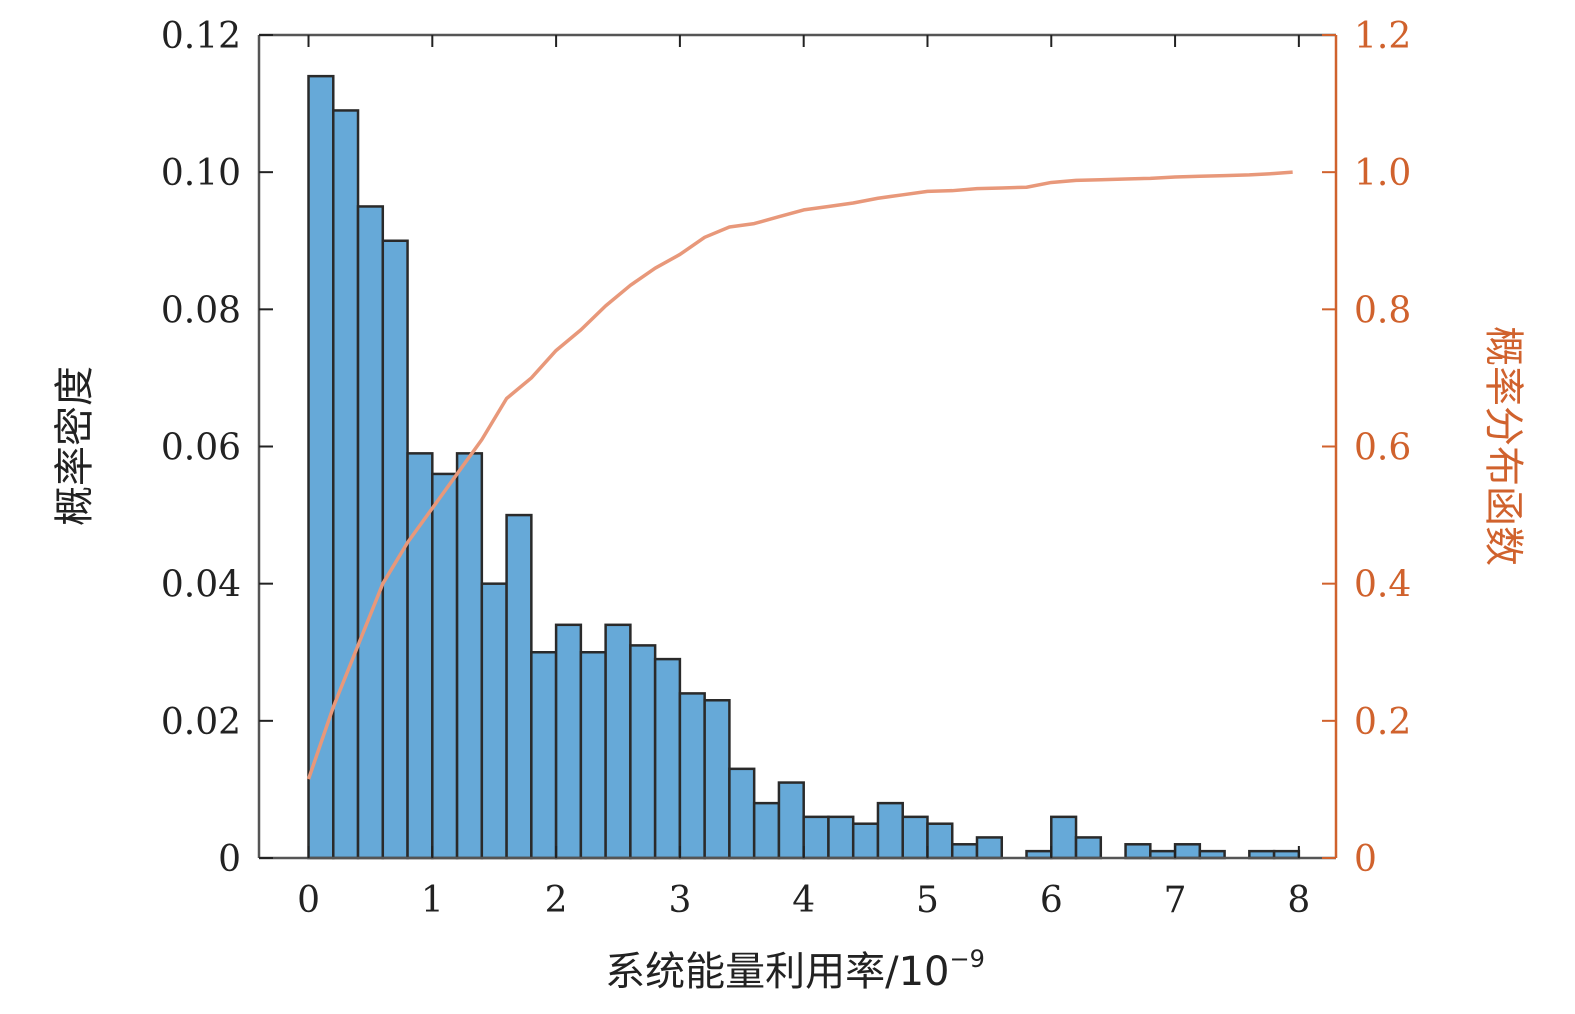  Describe the element at coordinates (1298, 900) in the screenshot. I see `x-tick-label: 8` at that location.